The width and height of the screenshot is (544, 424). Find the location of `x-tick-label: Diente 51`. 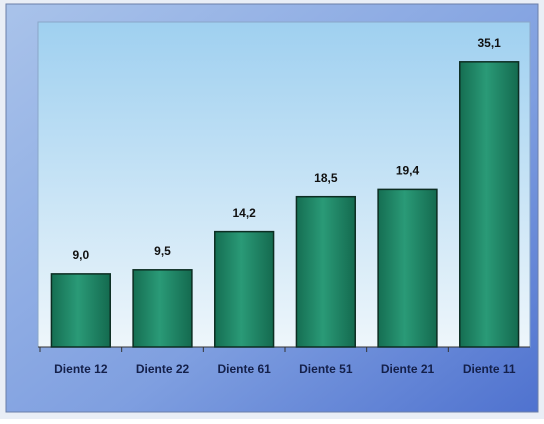

x-tick-label: Diente 51 is located at coordinates (326, 369).